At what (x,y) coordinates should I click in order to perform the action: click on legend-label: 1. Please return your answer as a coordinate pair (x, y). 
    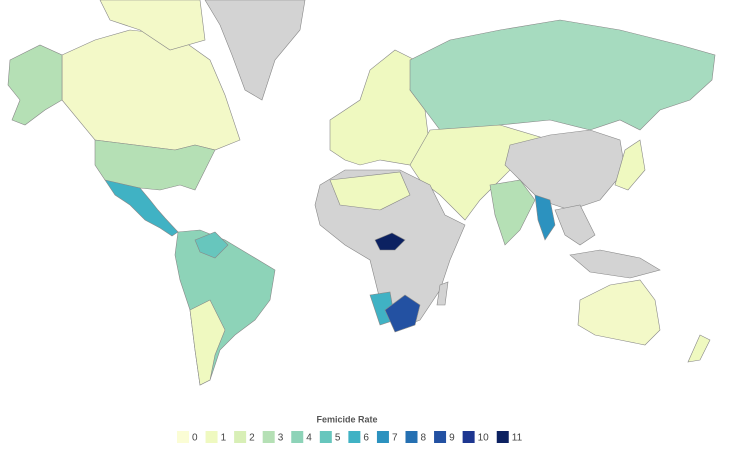
    Looking at the image, I should click on (224, 438).